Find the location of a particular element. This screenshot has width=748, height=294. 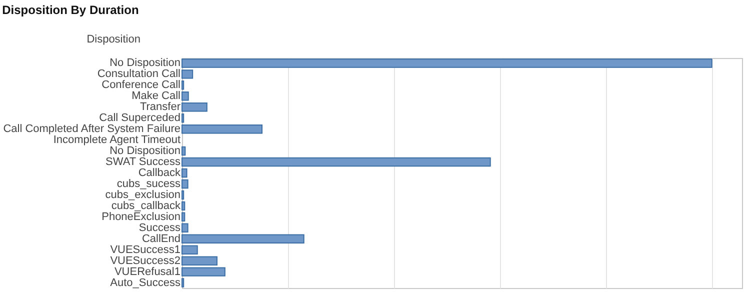

y-tick-label: Make Call is located at coordinates (156, 96).